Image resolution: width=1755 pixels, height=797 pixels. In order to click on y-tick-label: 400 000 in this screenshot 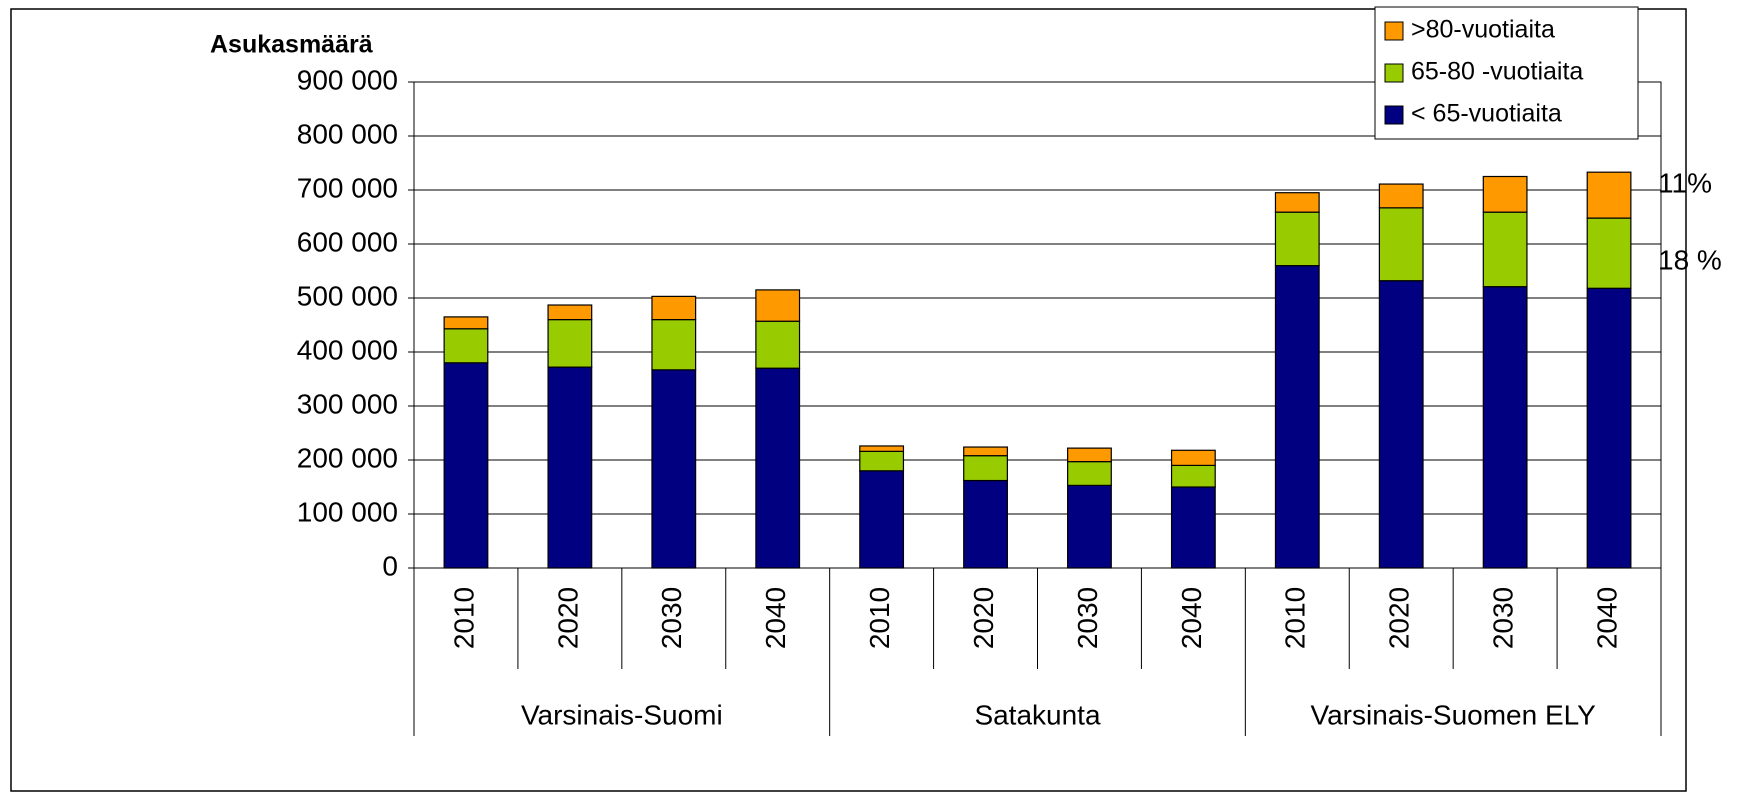, I will do `click(347, 349)`.